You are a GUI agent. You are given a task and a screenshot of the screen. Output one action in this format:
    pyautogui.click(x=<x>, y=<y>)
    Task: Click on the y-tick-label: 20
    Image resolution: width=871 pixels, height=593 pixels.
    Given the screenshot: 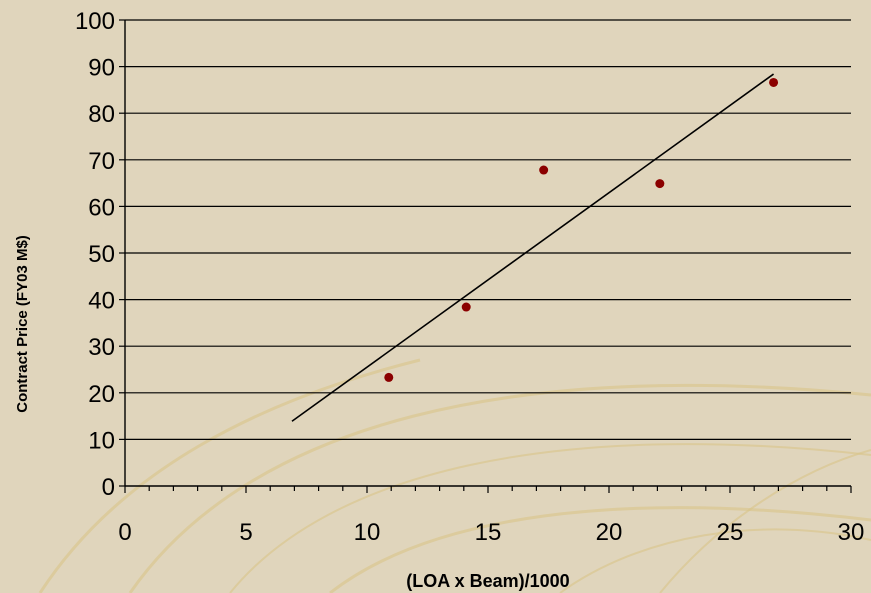 What is the action you would take?
    pyautogui.click(x=101, y=394)
    